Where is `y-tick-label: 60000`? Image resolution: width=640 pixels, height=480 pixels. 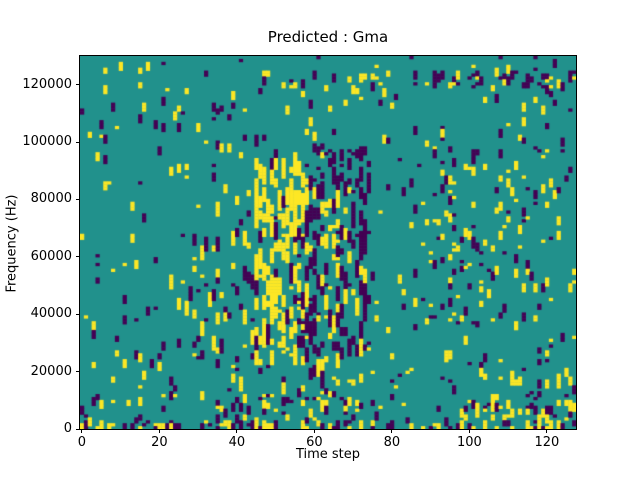 y-tick-label: 60000 is located at coordinates (51, 256).